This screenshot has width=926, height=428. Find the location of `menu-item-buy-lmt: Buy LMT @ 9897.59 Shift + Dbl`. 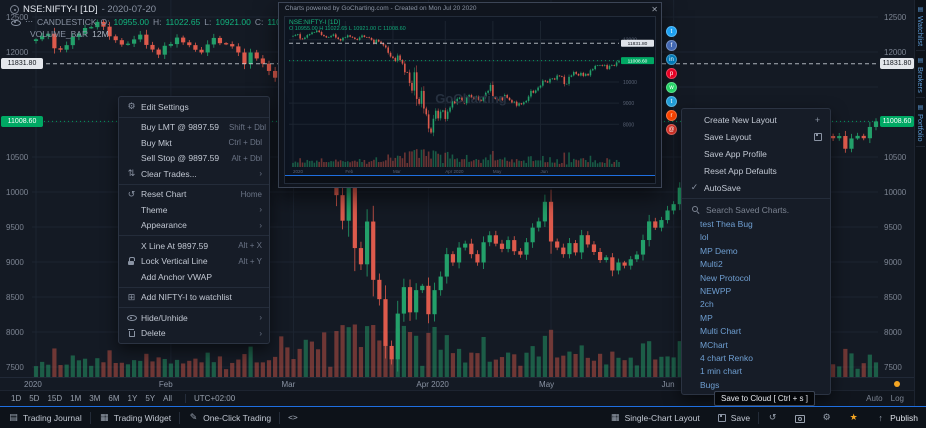

menu-item-buy-lmt: Buy LMT @ 9897.59 Shift + Dbl is located at coordinates (194, 128).